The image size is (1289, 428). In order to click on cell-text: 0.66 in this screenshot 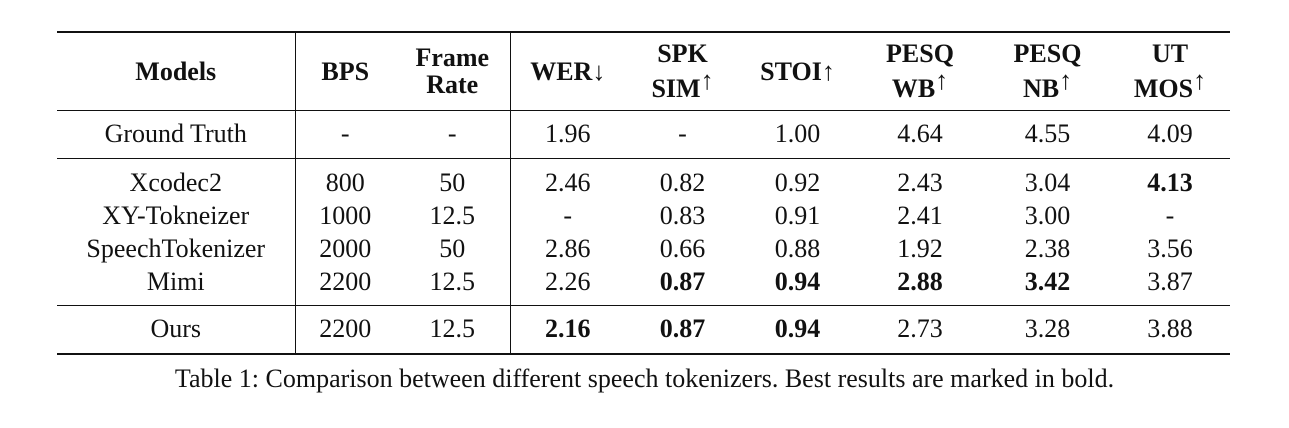, I will do `click(682, 248)`.